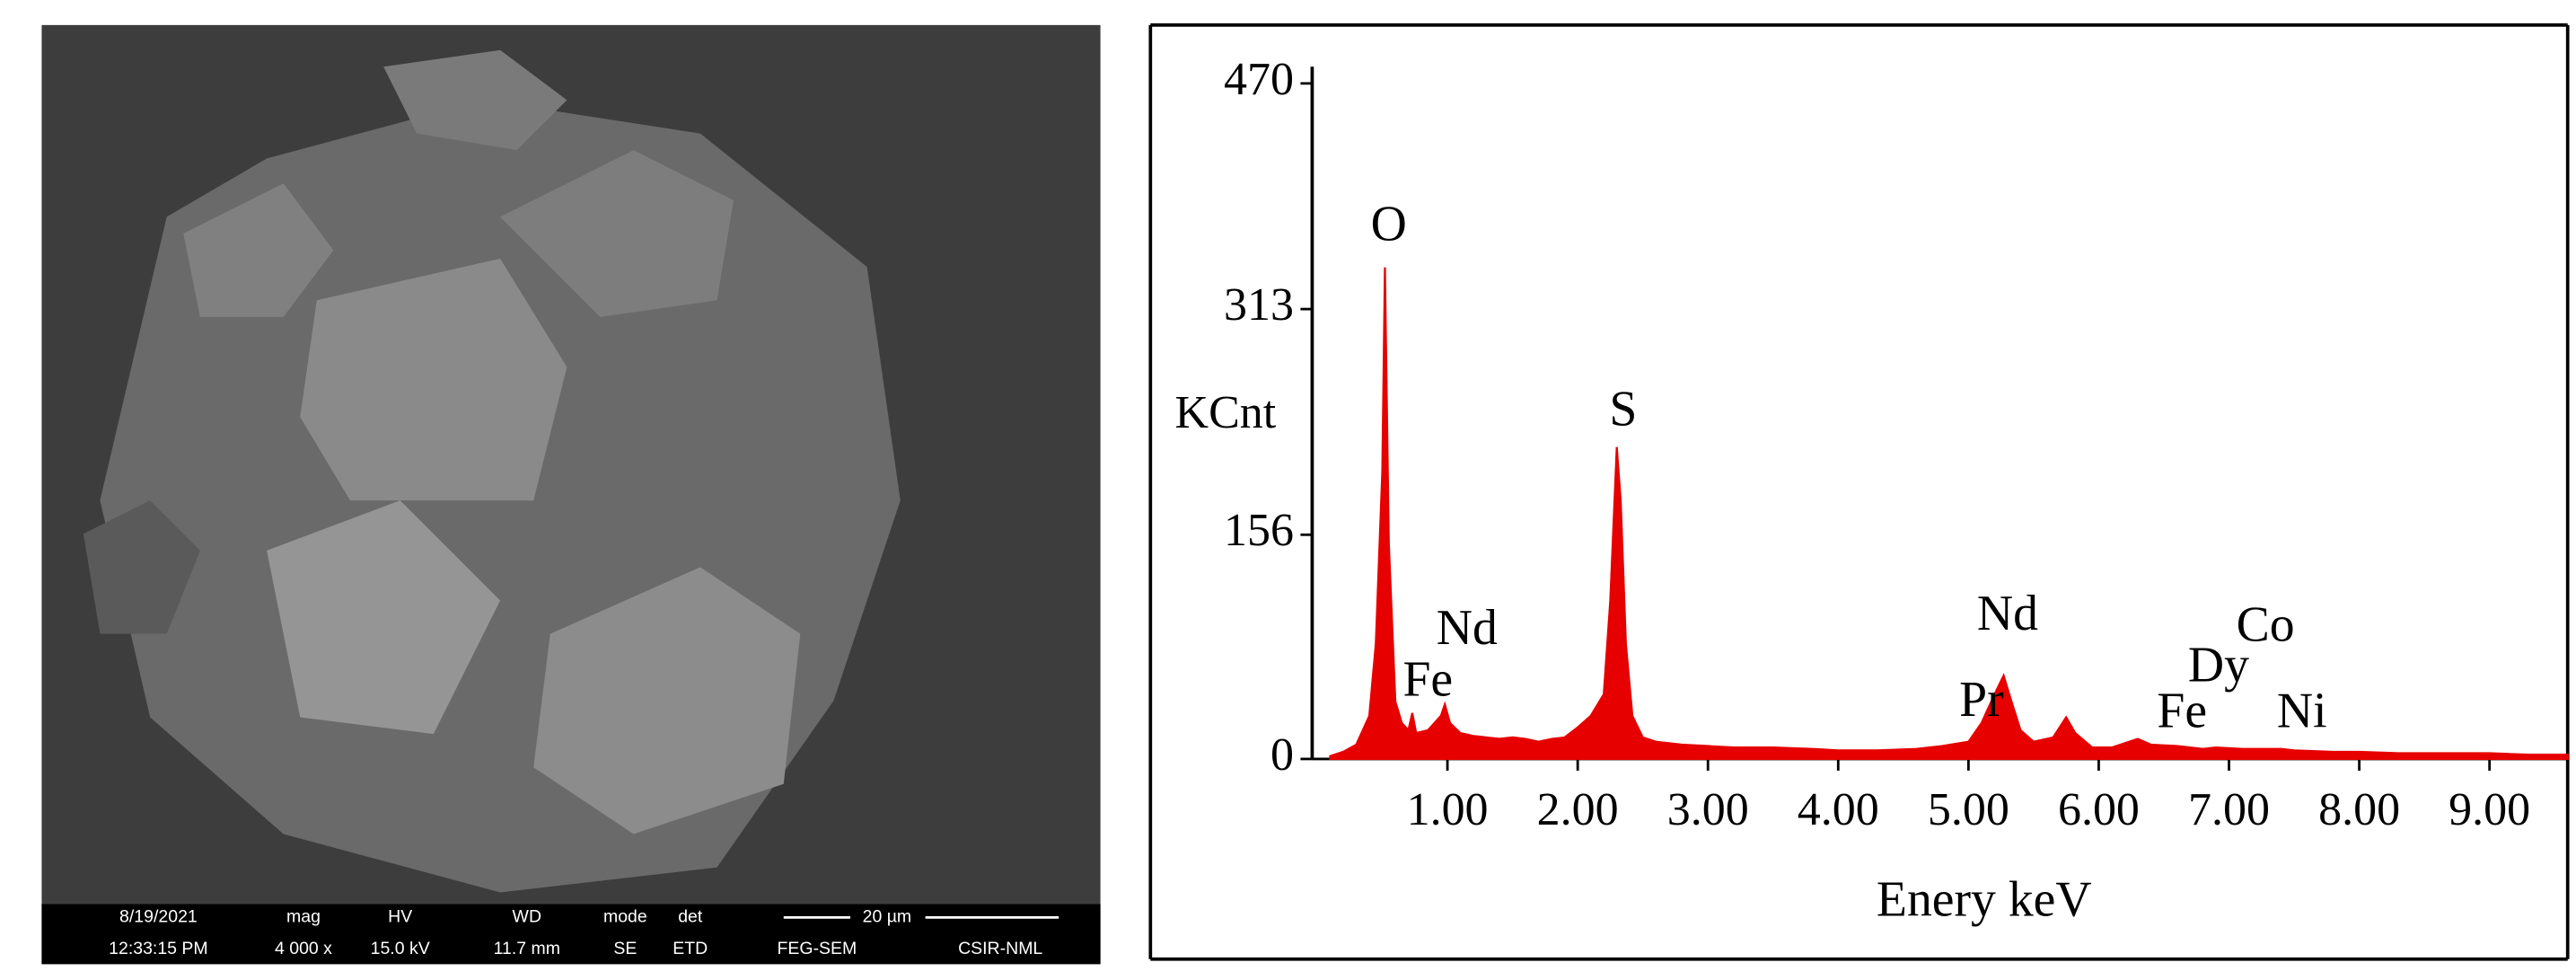  Describe the element at coordinates (1259, 530) in the screenshot. I see `y-tick-label: 156` at that location.